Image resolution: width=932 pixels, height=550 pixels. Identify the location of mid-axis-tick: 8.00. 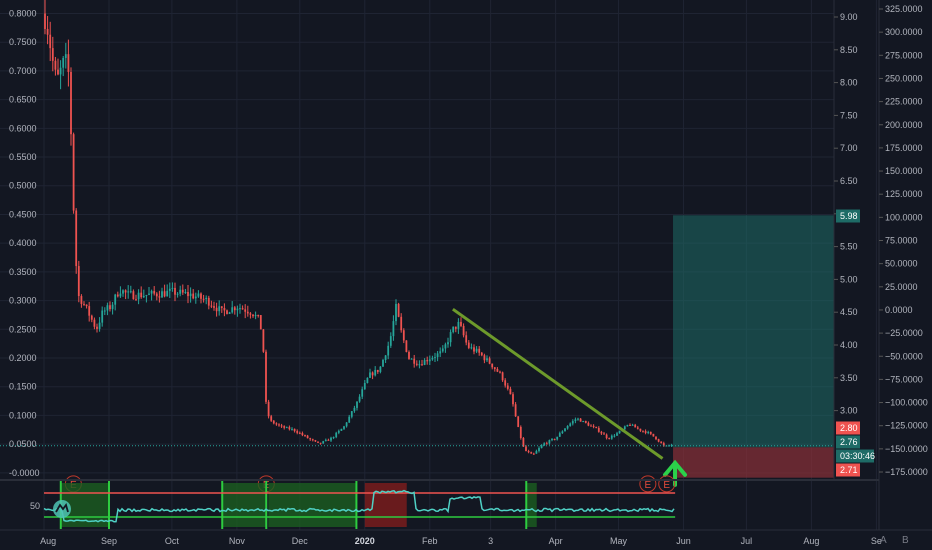
(849, 83).